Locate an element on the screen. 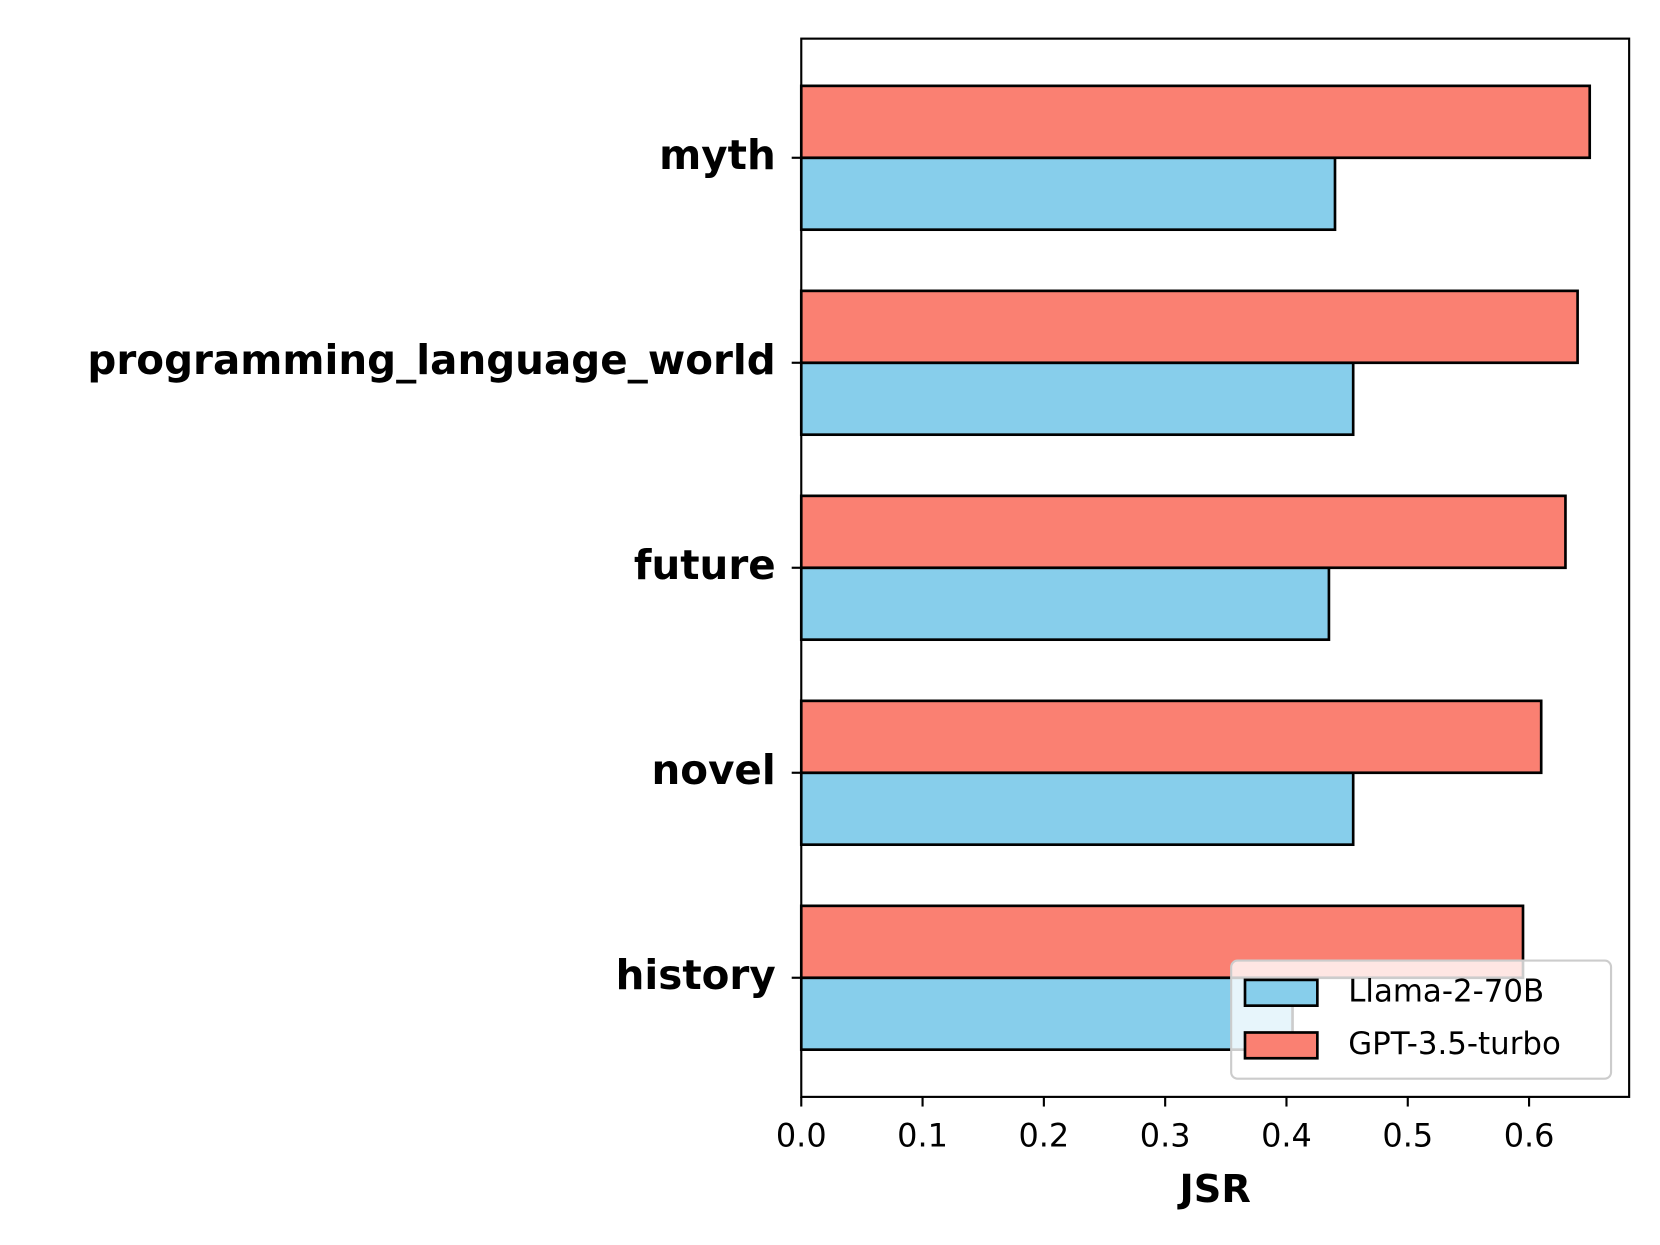 Image resolution: width=1660 pixels, height=1245 pixels. x-tick-label: 0.0 is located at coordinates (801, 1136).